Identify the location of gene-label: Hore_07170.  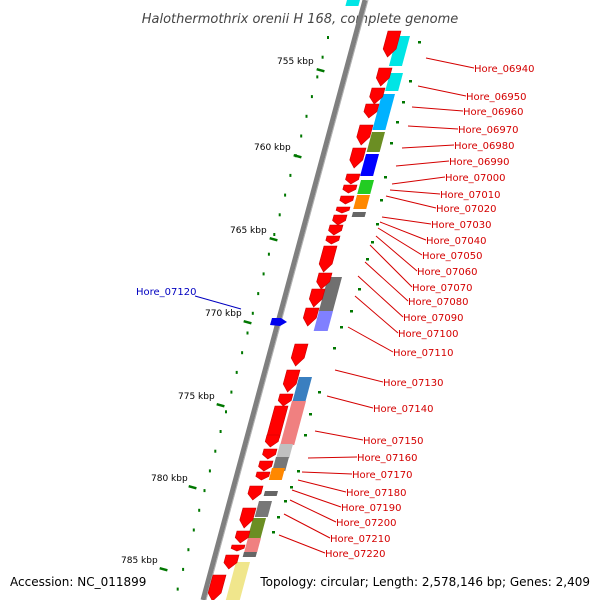
(382, 475).